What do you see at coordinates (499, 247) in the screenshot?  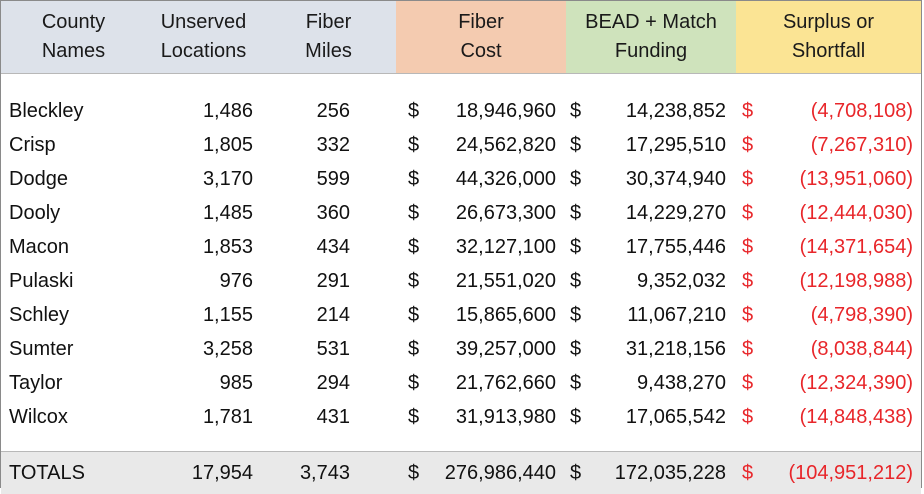 I see `fiber-cost: 32,127,100` at bounding box center [499, 247].